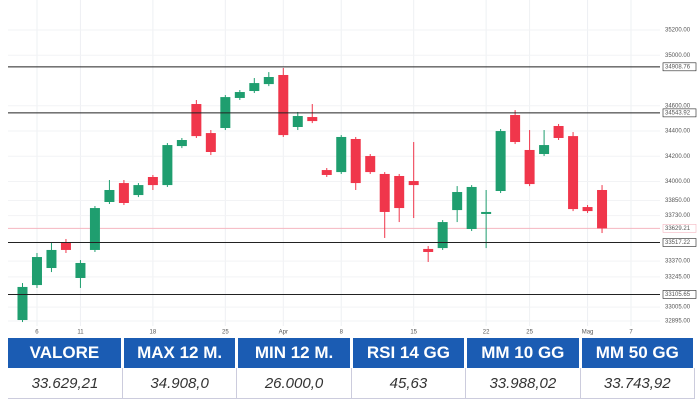 The width and height of the screenshot is (700, 400). What do you see at coordinates (678, 322) in the screenshot?
I see `y-tick-label: 32895.00` at bounding box center [678, 322].